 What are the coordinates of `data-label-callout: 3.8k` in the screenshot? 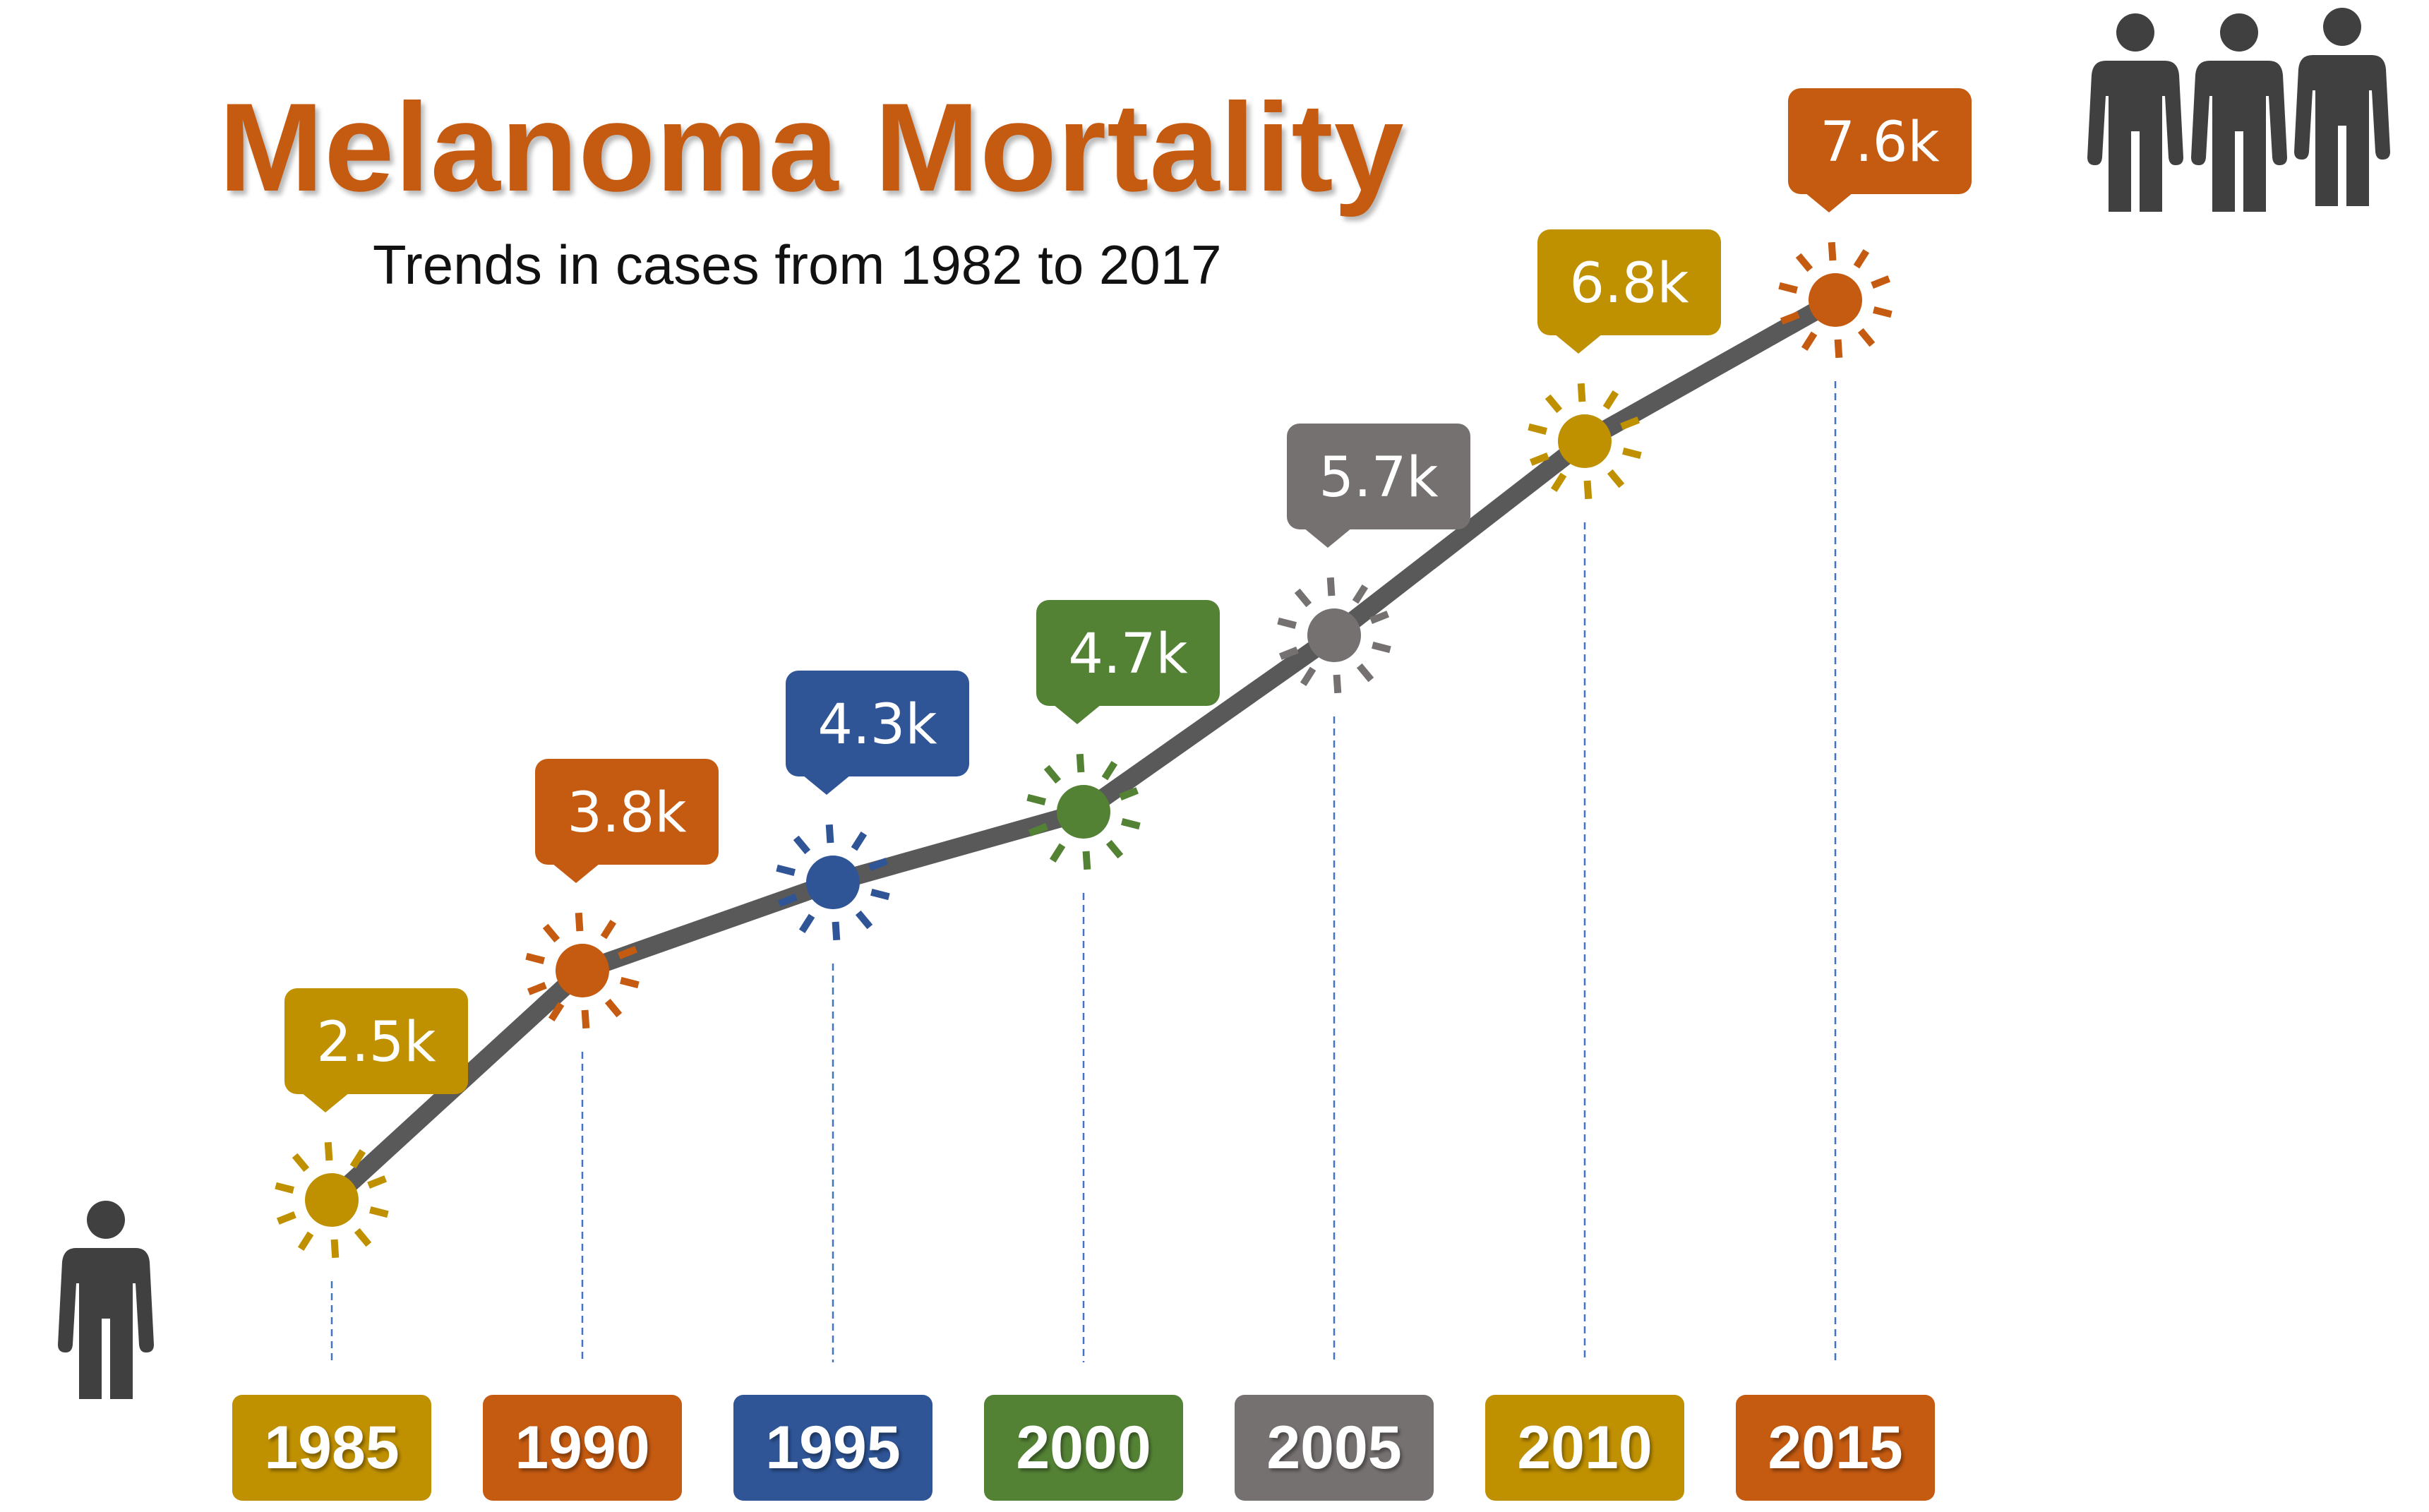 It's located at (627, 821).